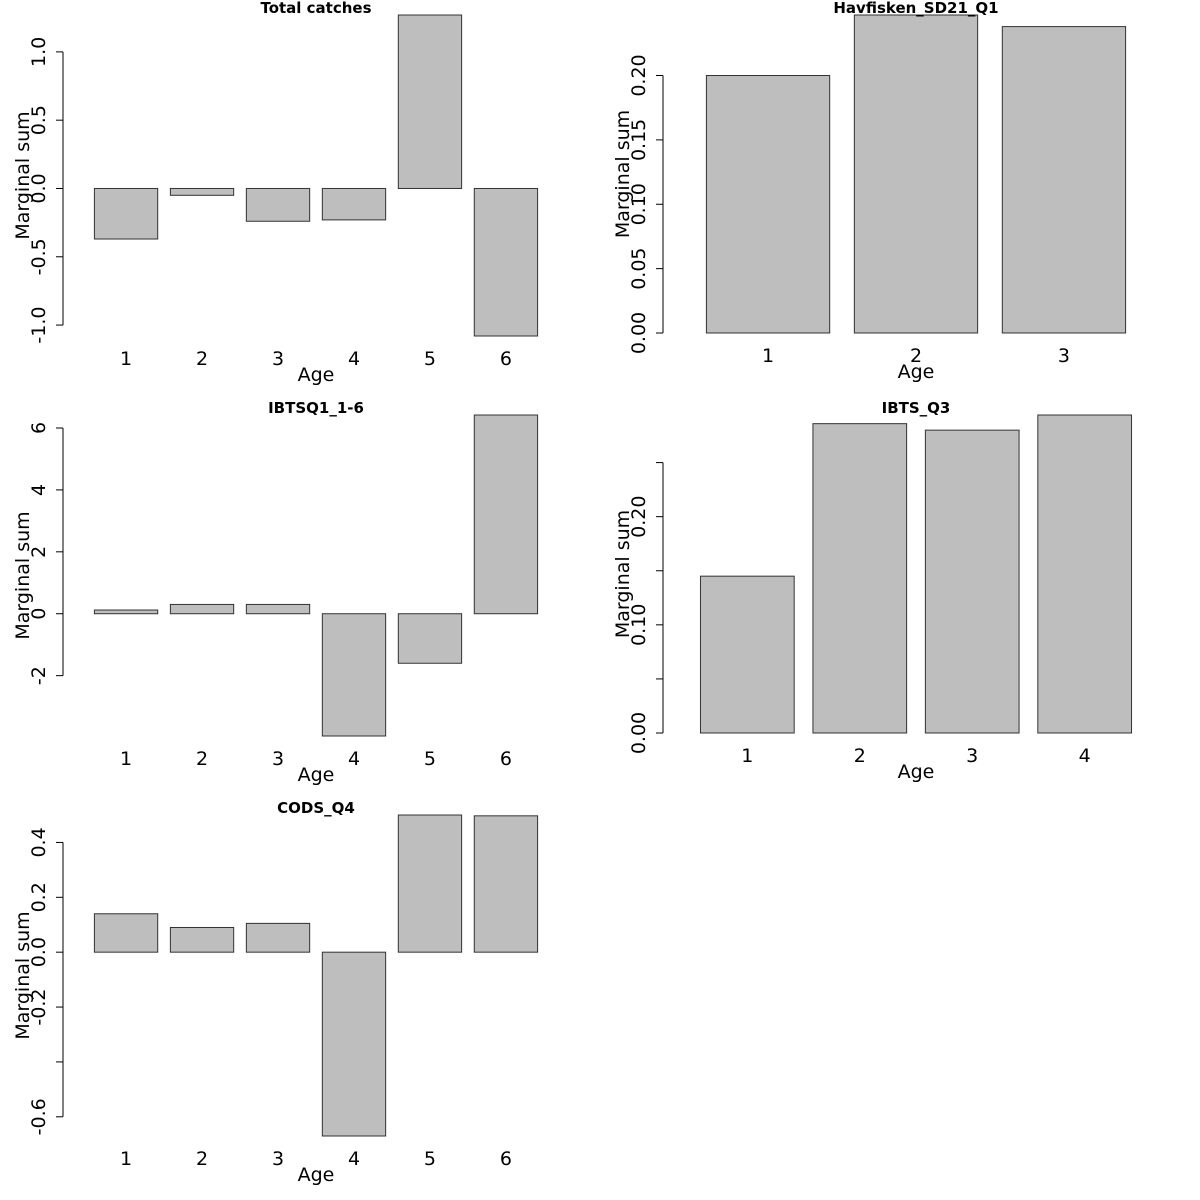 The height and width of the screenshot is (1200, 1200). I want to click on plot-title: IBTS_Q3, so click(916, 408).